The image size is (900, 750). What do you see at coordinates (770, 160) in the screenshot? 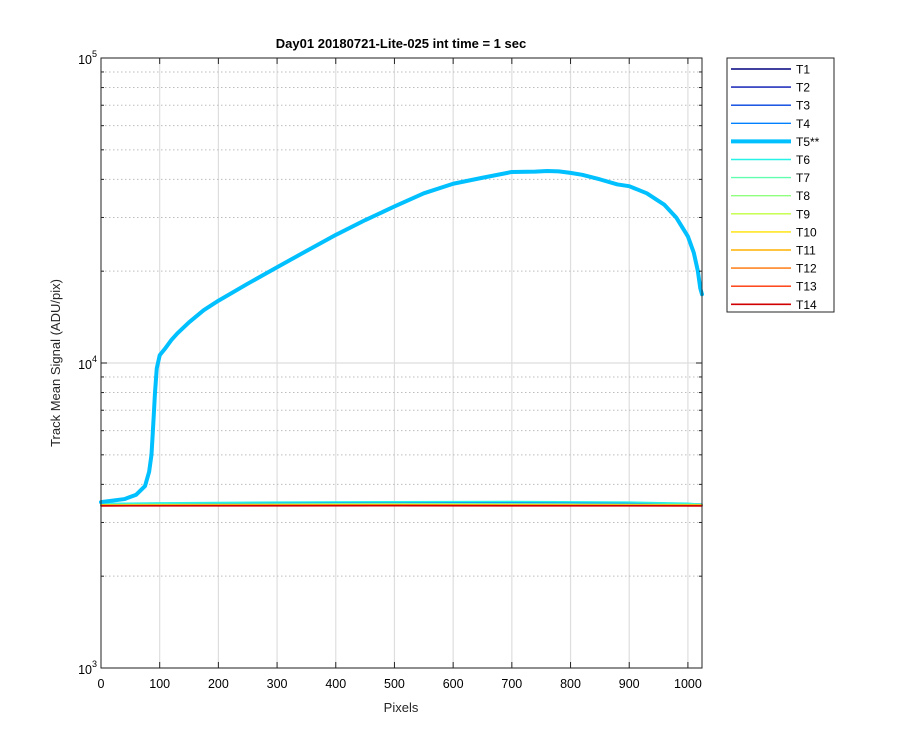
I see `legend-item: T6` at bounding box center [770, 160].